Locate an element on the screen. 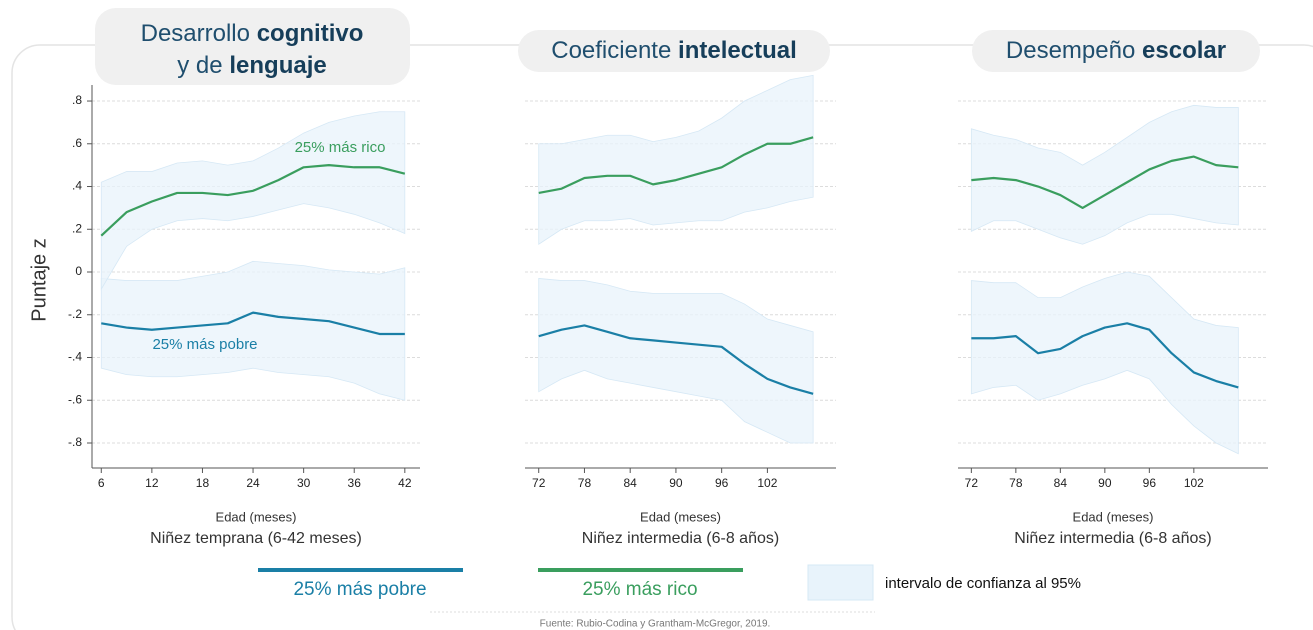 The width and height of the screenshot is (1313, 630). y-tick-label: .2 is located at coordinates (77, 228).